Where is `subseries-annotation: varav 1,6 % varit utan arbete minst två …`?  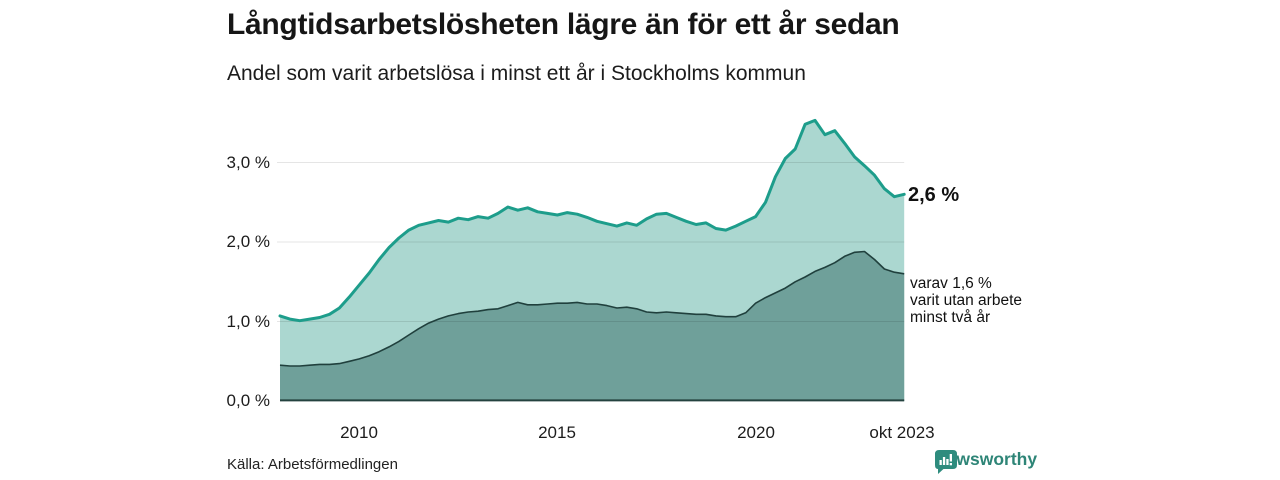 subseries-annotation: varav 1,6 % varit utan arbete minst två … is located at coordinates (966, 300).